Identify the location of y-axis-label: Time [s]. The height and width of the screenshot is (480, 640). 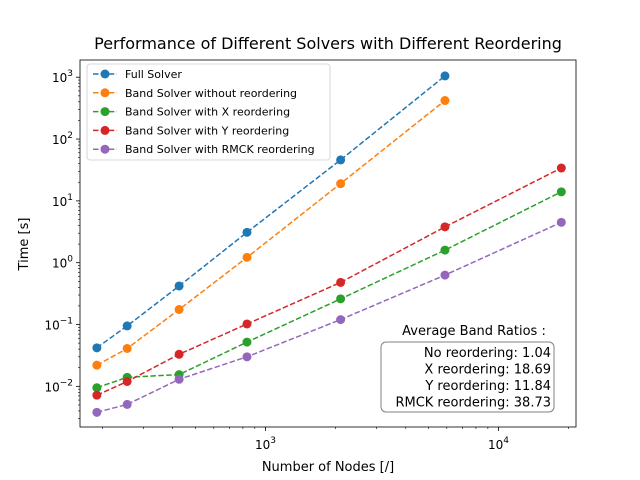
(24, 245).